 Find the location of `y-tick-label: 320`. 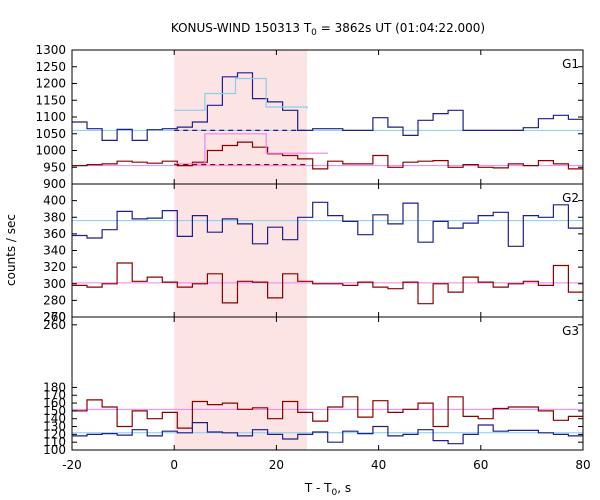

y-tick-label: 320 is located at coordinates (54, 267).